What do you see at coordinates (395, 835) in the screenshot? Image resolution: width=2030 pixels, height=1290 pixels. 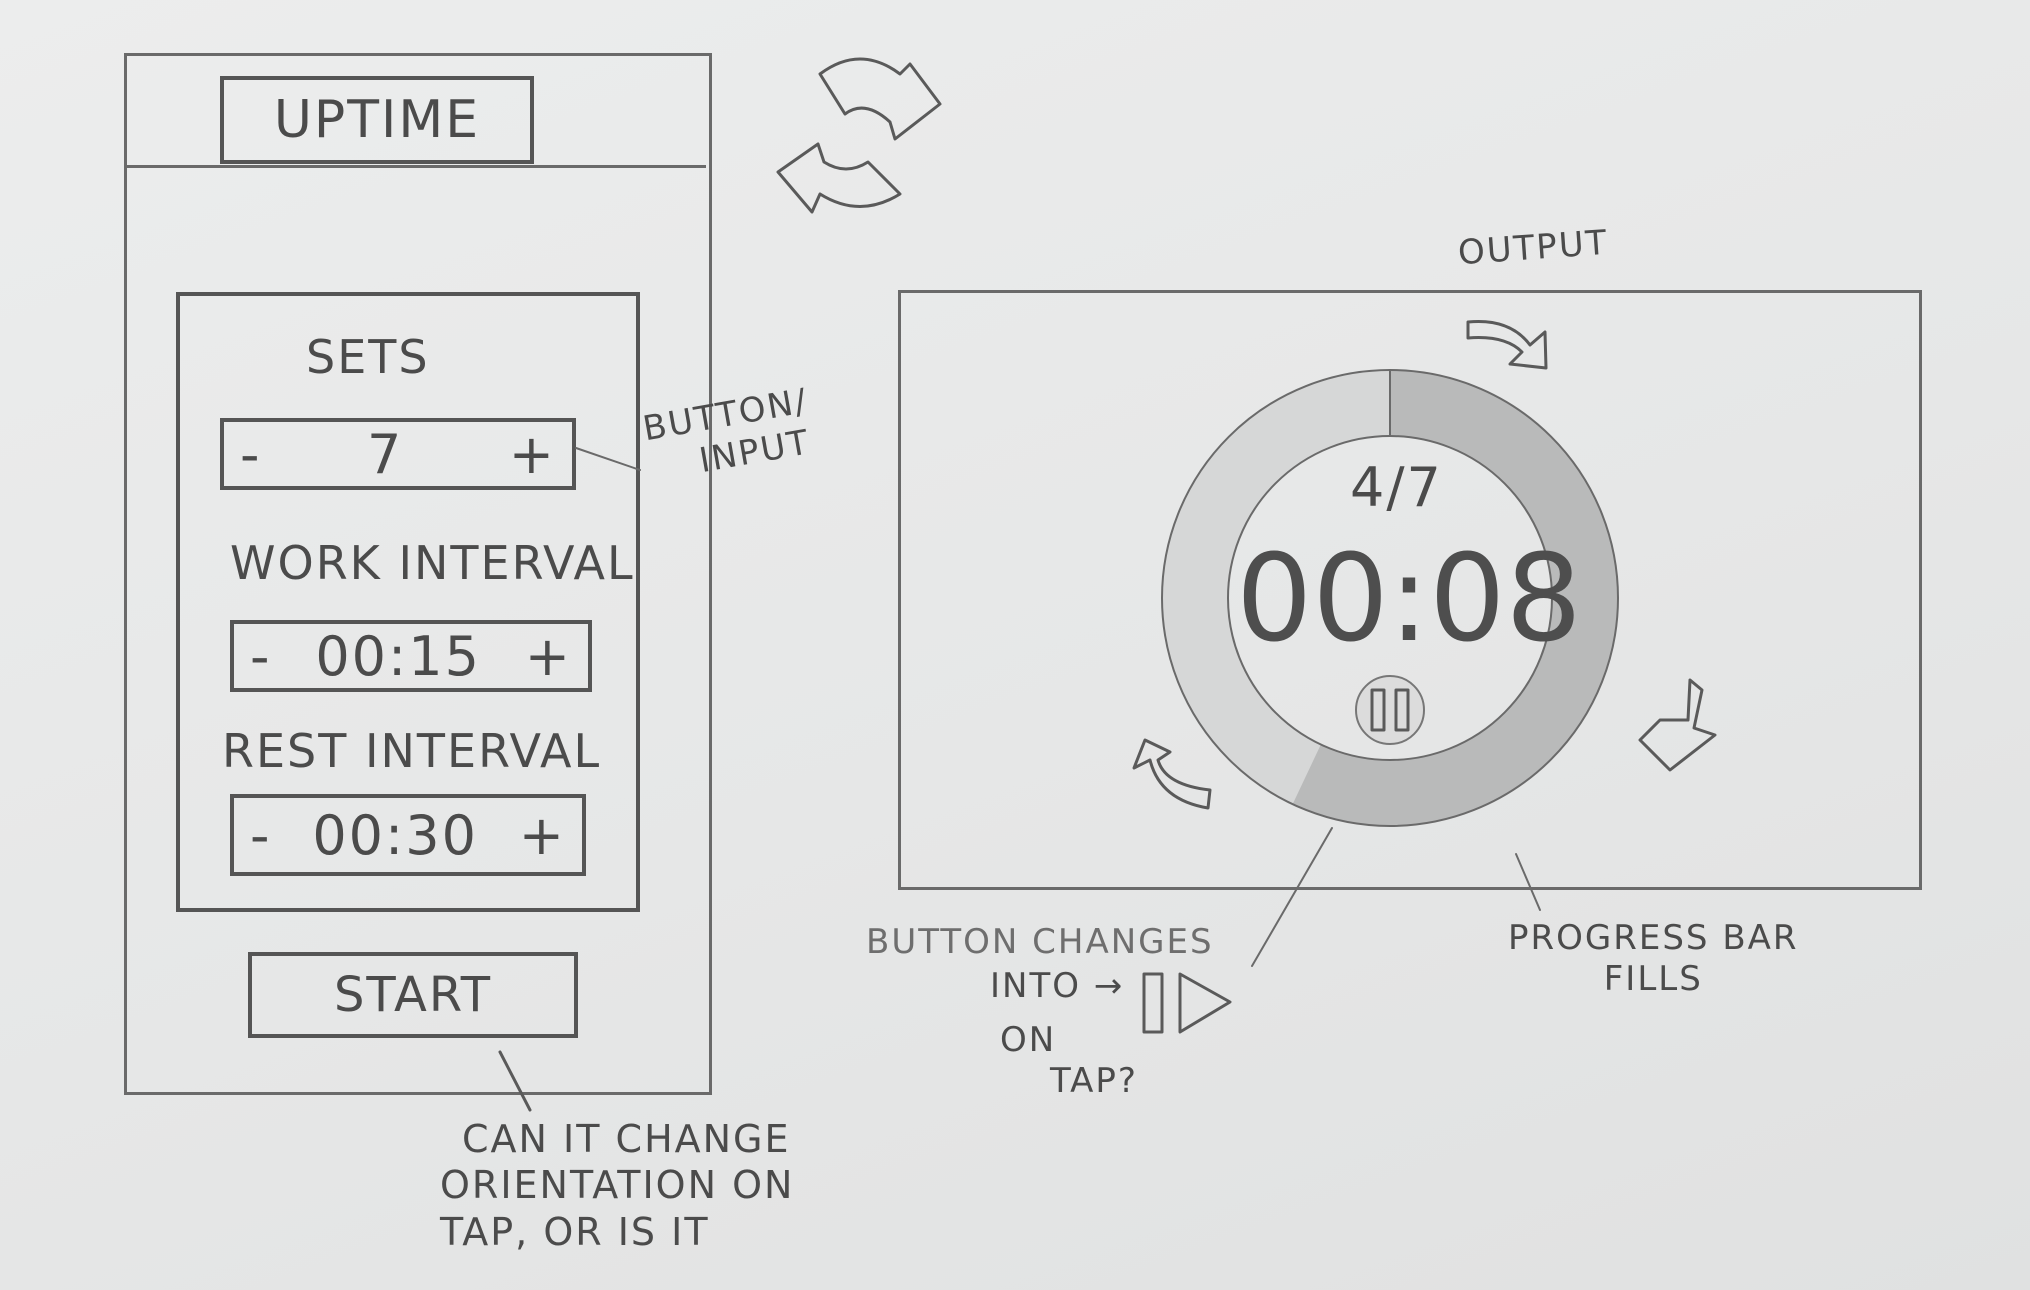 I see `rest-interval-value: 00:30` at bounding box center [395, 835].